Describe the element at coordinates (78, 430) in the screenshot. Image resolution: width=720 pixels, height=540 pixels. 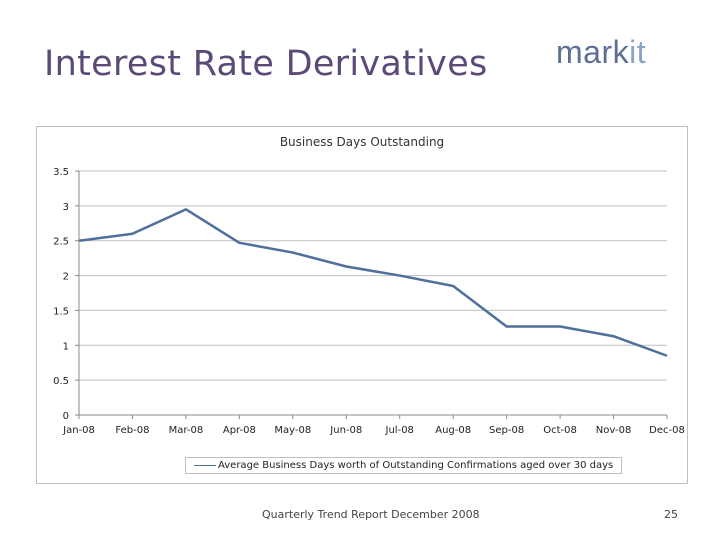
I see `x-tick-label: Jan-08` at that location.